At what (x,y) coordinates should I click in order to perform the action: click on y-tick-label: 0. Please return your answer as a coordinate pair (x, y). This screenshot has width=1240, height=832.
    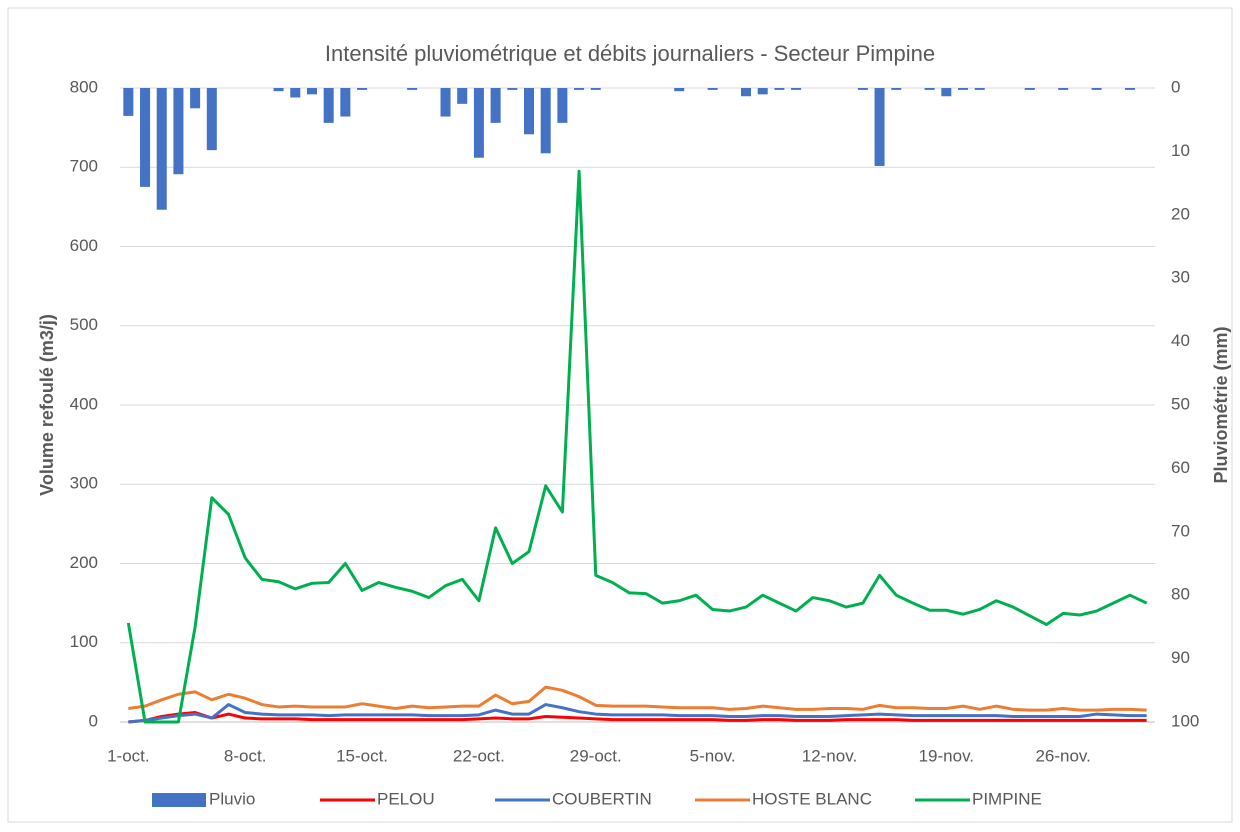
    Looking at the image, I should click on (93, 720).